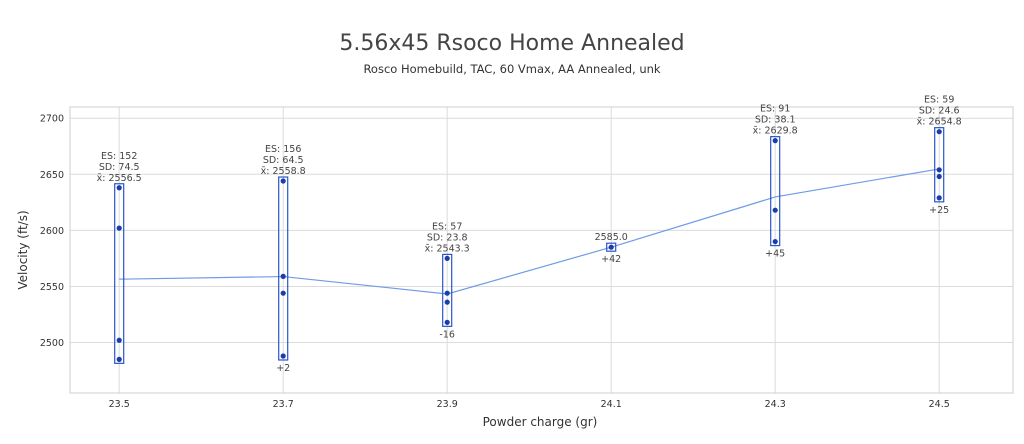 This screenshot has width=1024, height=444. Describe the element at coordinates (511, 43) in the screenshot. I see `chart-title: 5.56x45 Rsoco Home Annealed` at that location.